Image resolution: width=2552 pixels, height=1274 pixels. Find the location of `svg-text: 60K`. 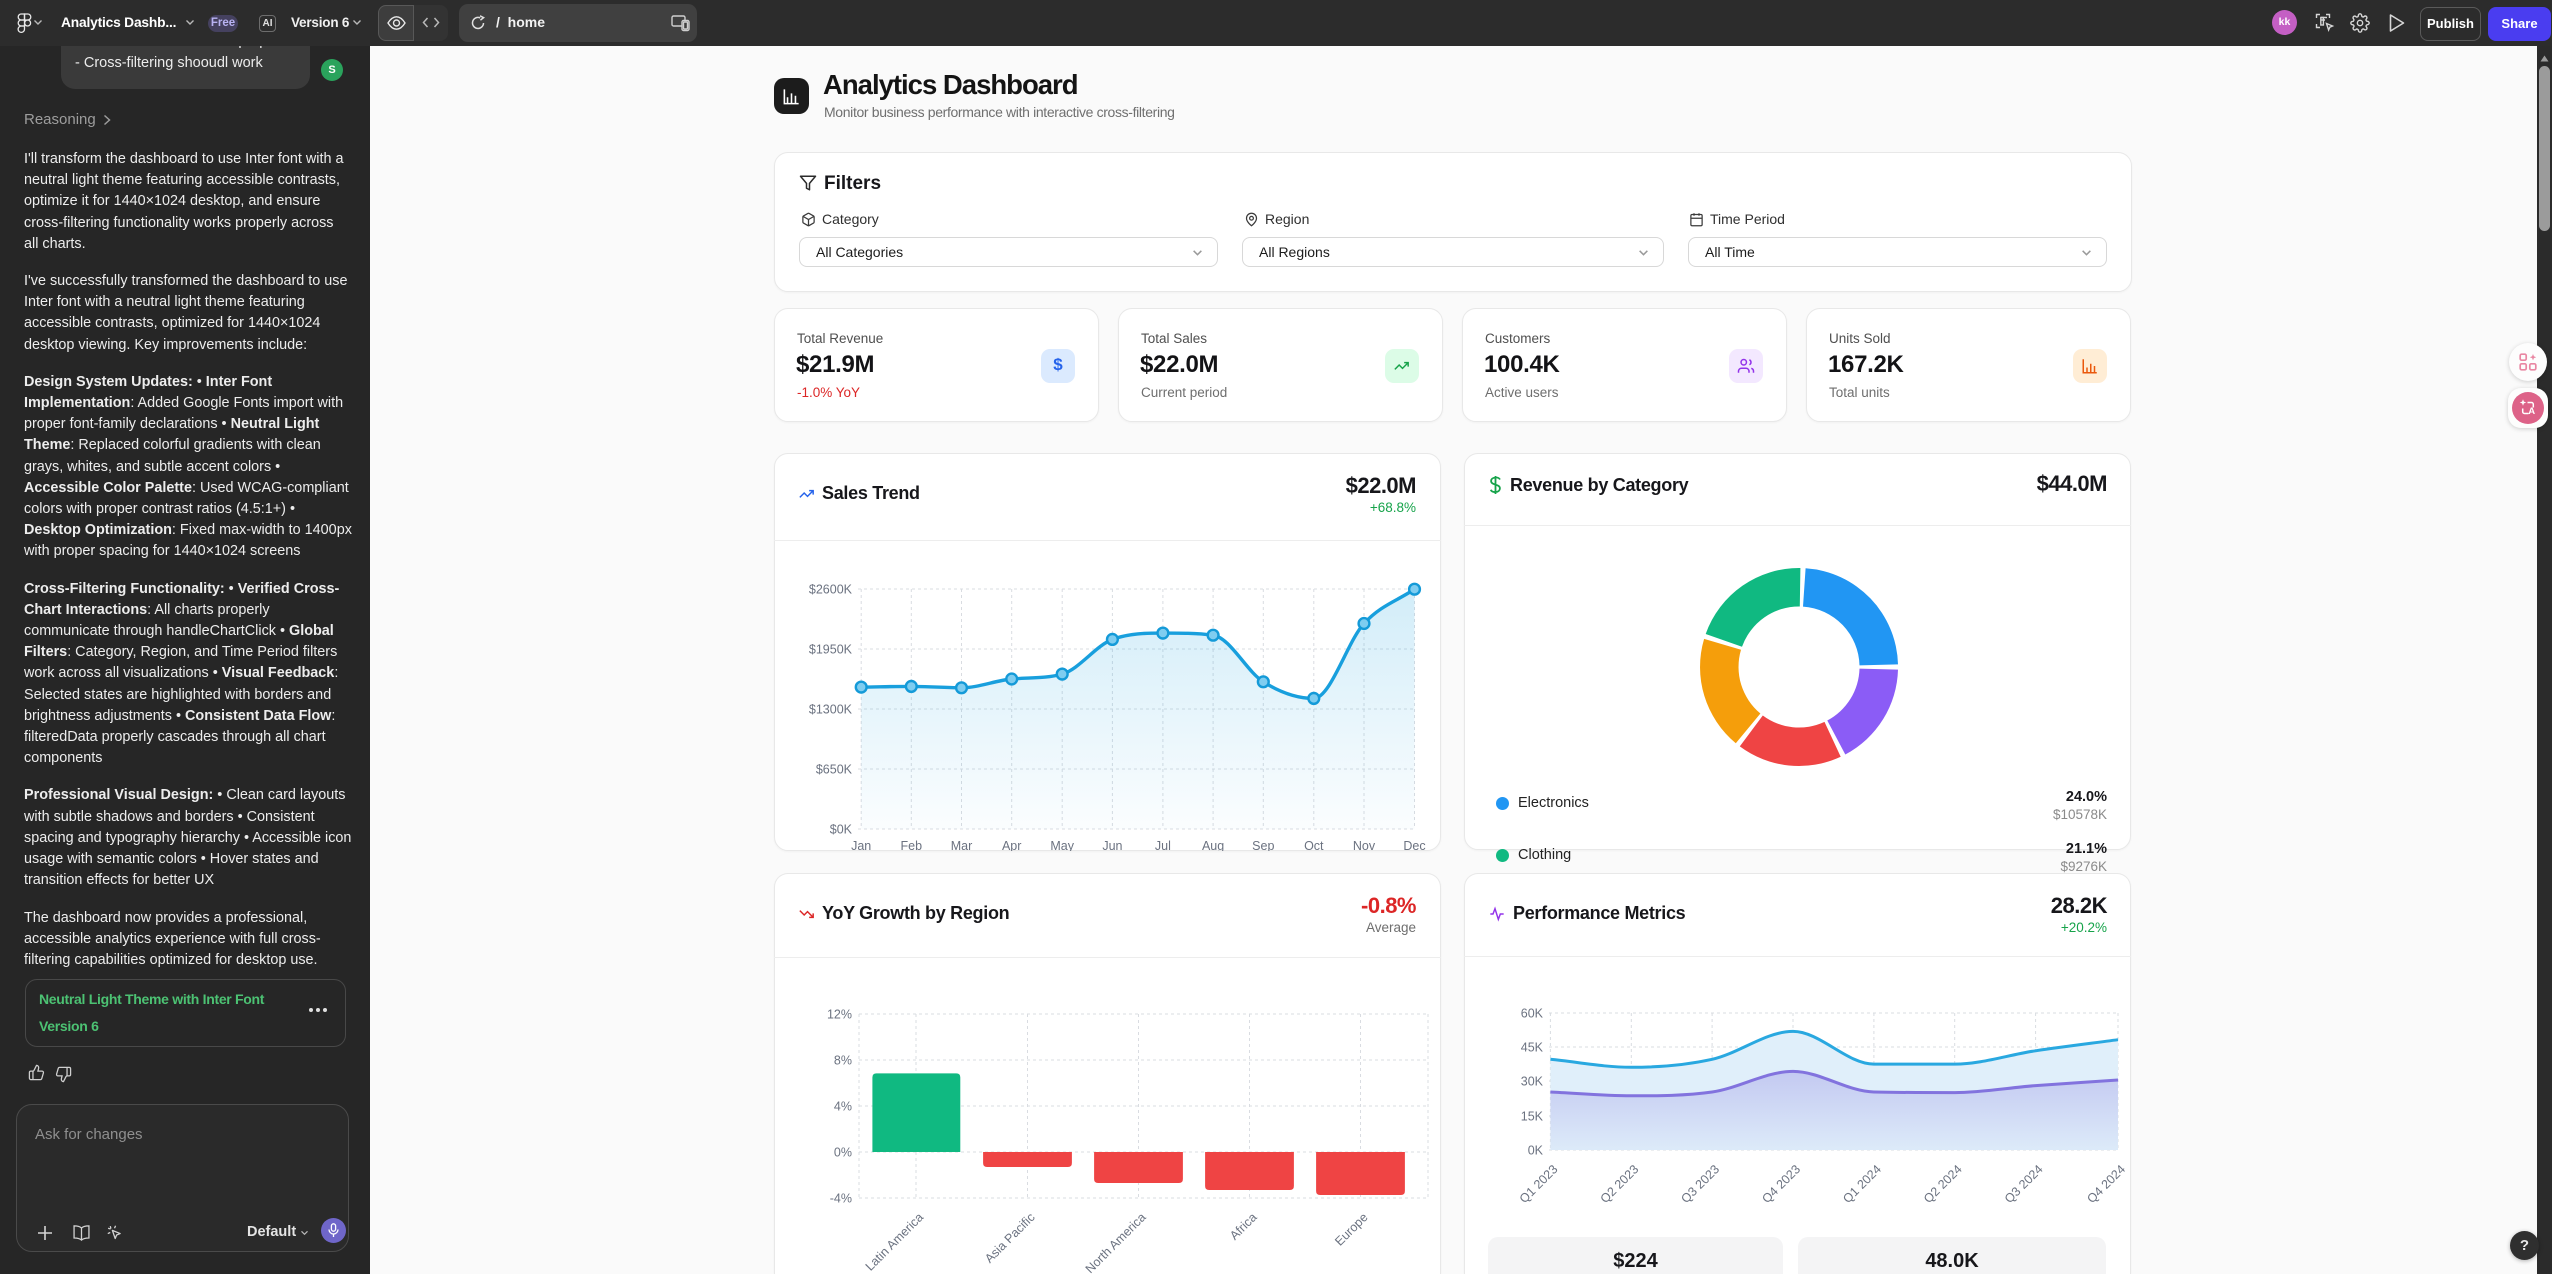

svg-text: 60K is located at coordinates (1532, 1014).